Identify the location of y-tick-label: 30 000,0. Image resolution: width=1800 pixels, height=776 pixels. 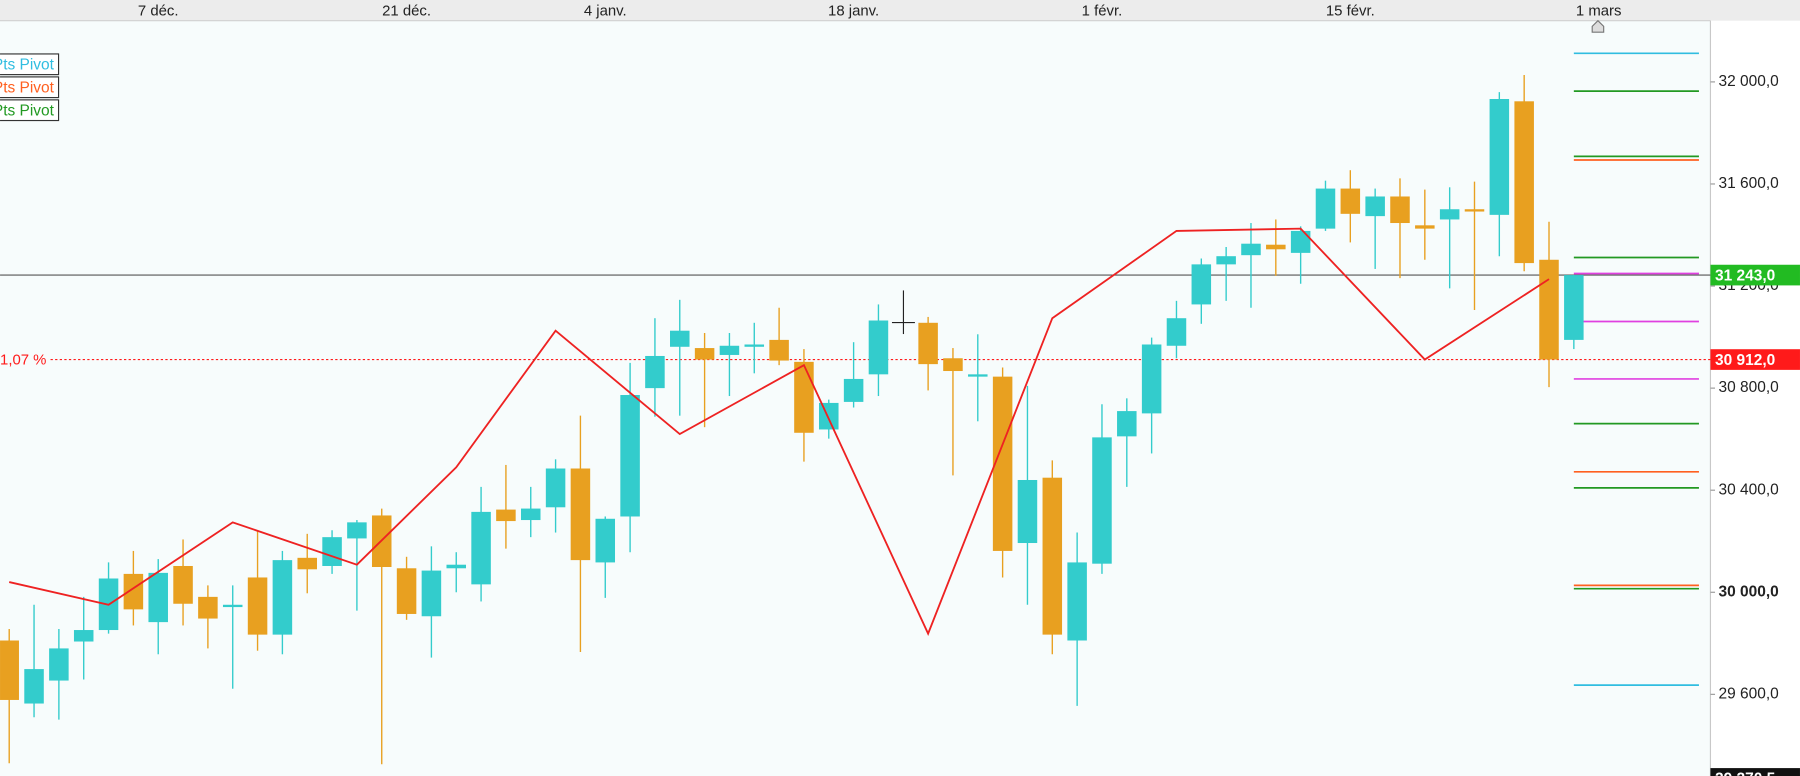
(1748, 591).